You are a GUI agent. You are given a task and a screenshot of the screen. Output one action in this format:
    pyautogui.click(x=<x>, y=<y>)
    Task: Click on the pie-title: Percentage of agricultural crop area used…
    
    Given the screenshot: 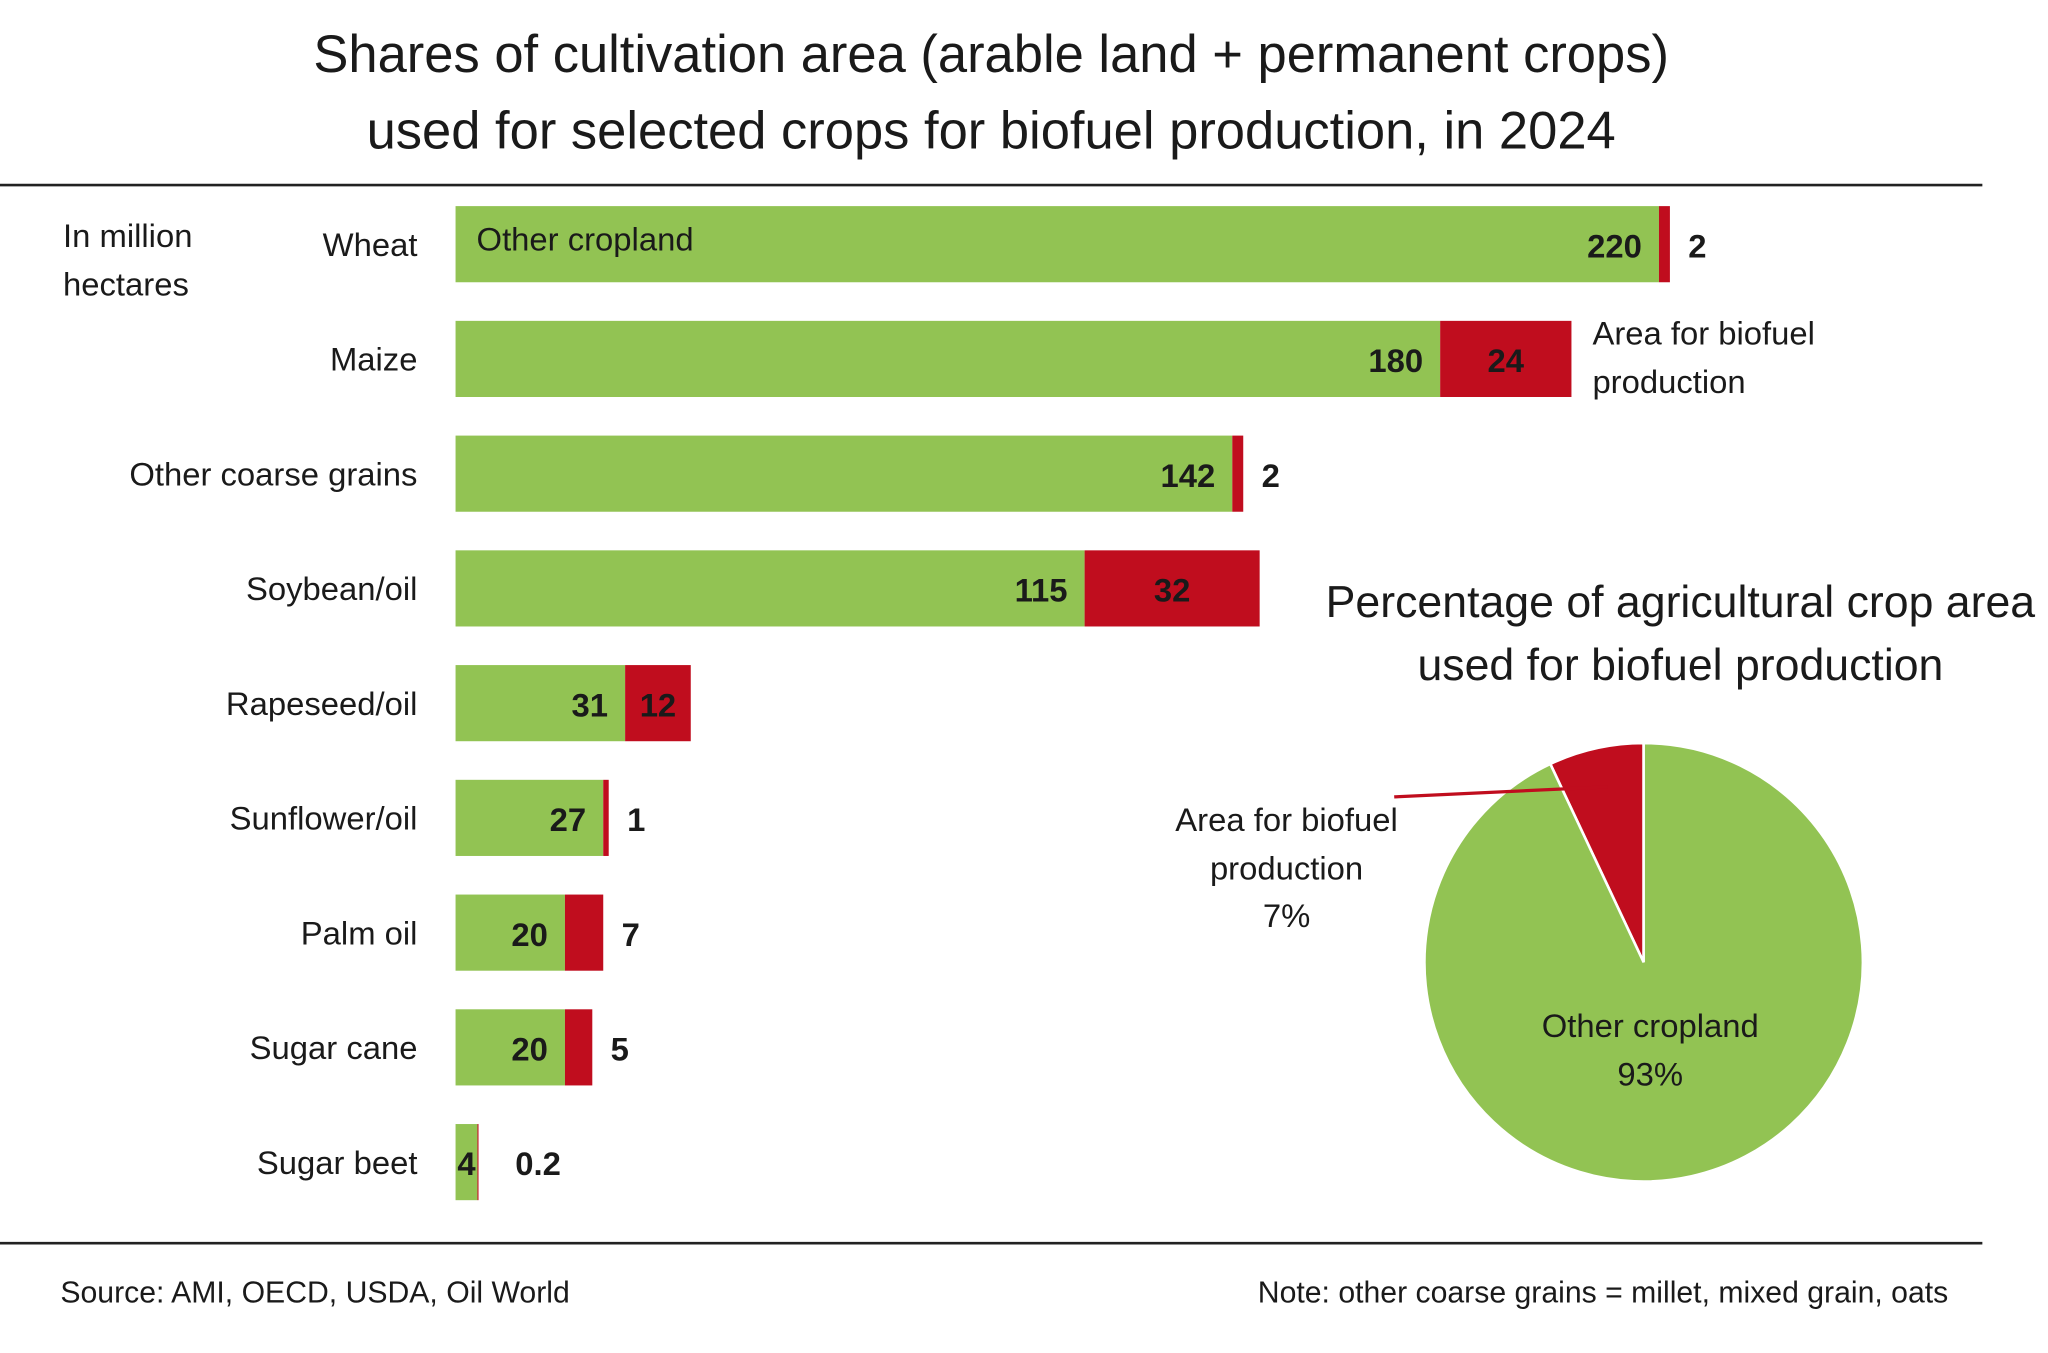 What is the action you would take?
    pyautogui.click(x=1681, y=634)
    